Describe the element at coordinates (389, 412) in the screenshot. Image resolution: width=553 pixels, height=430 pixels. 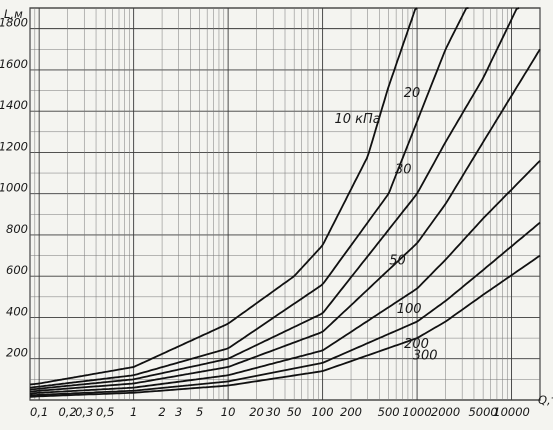
I see `x-tick-label: 500` at that location.